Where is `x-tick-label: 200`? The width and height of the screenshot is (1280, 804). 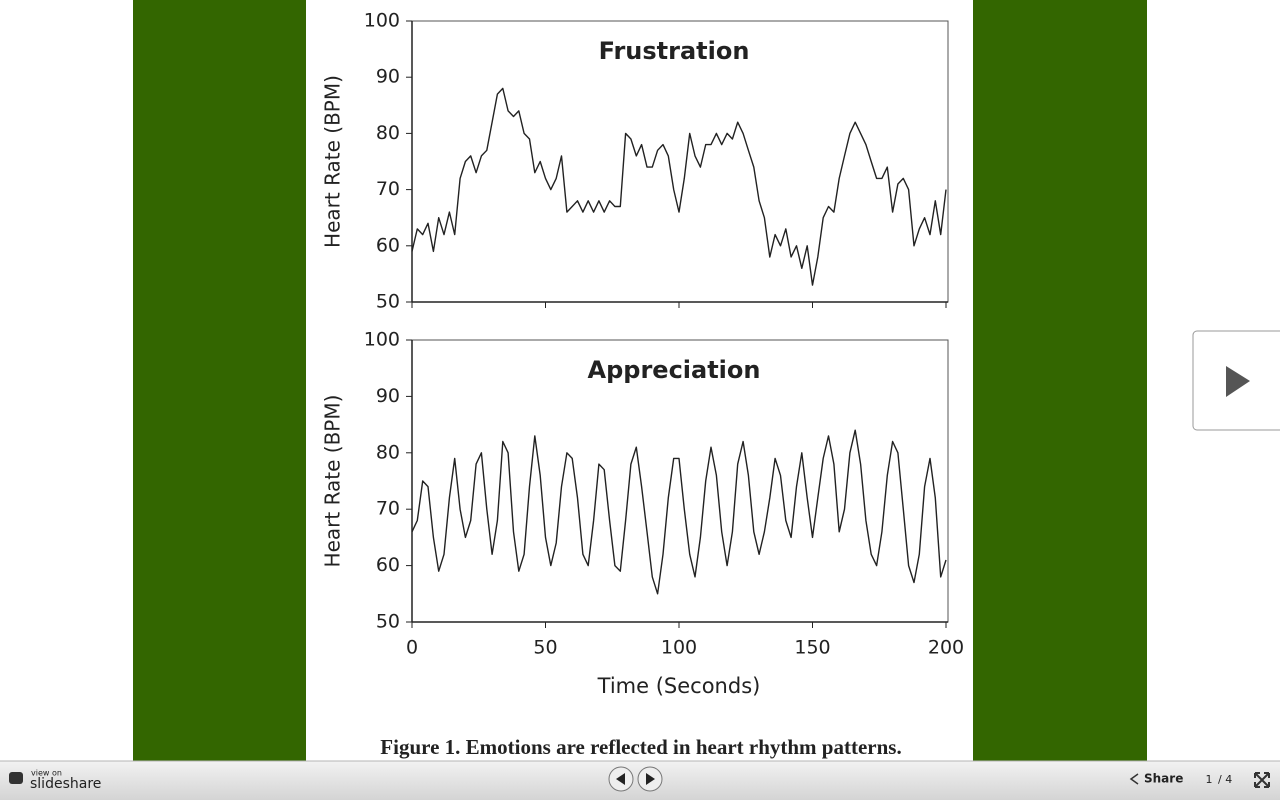 x-tick-label: 200 is located at coordinates (946, 648).